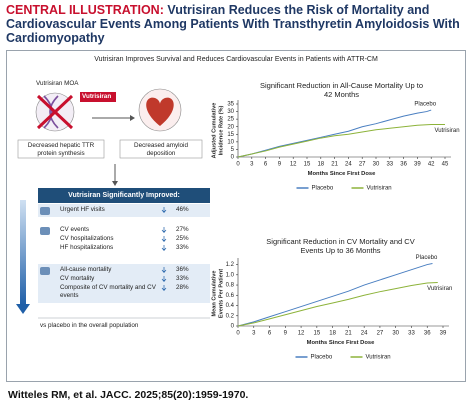  What do you see at coordinates (230, 127) in the screenshot?
I see `y-tick-label: 20` at bounding box center [230, 127].